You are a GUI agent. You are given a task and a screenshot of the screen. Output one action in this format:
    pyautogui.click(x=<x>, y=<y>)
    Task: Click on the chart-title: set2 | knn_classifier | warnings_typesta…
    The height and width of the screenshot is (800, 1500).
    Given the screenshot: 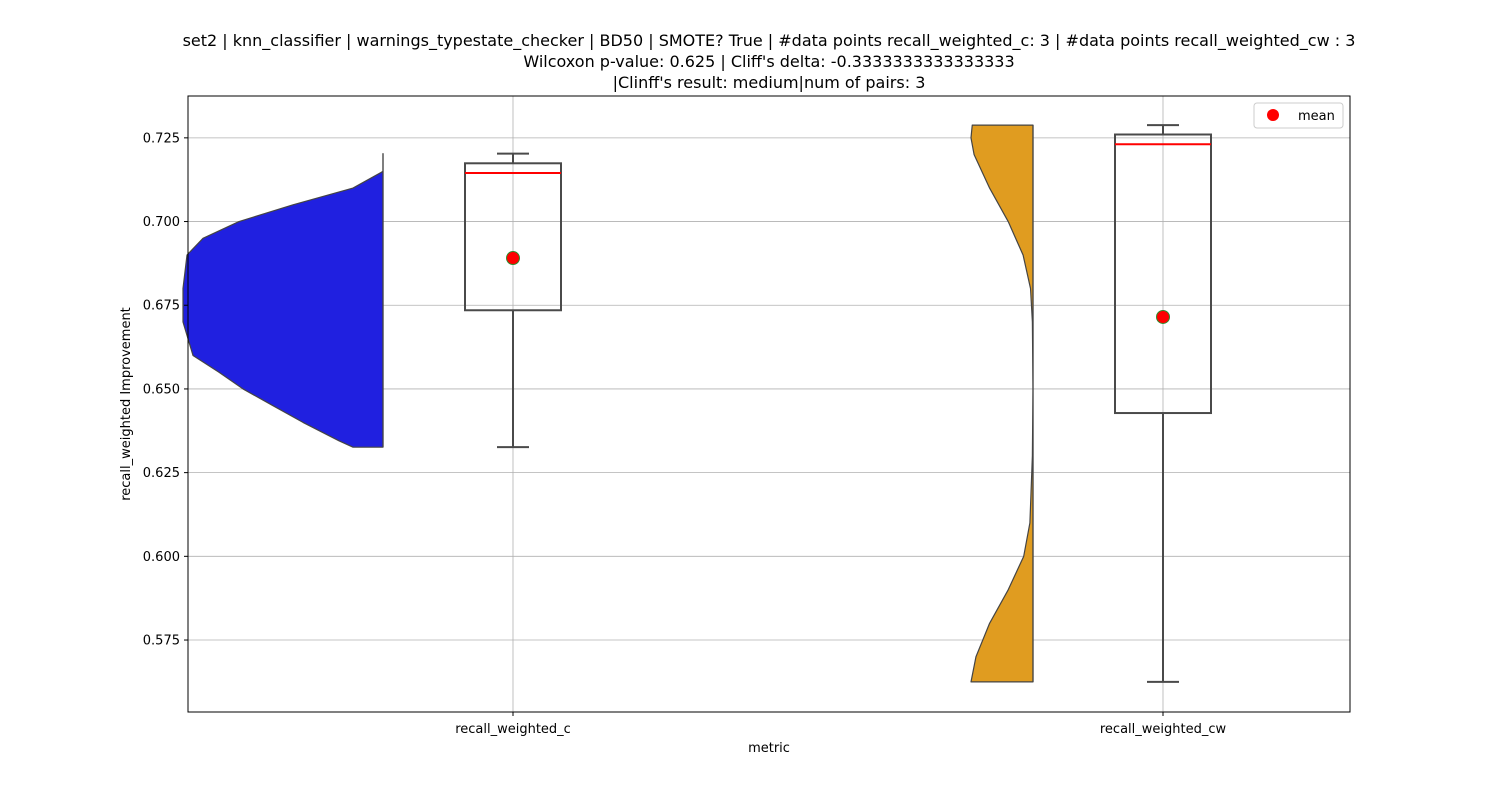 What is the action you would take?
    pyautogui.click(x=769, y=61)
    